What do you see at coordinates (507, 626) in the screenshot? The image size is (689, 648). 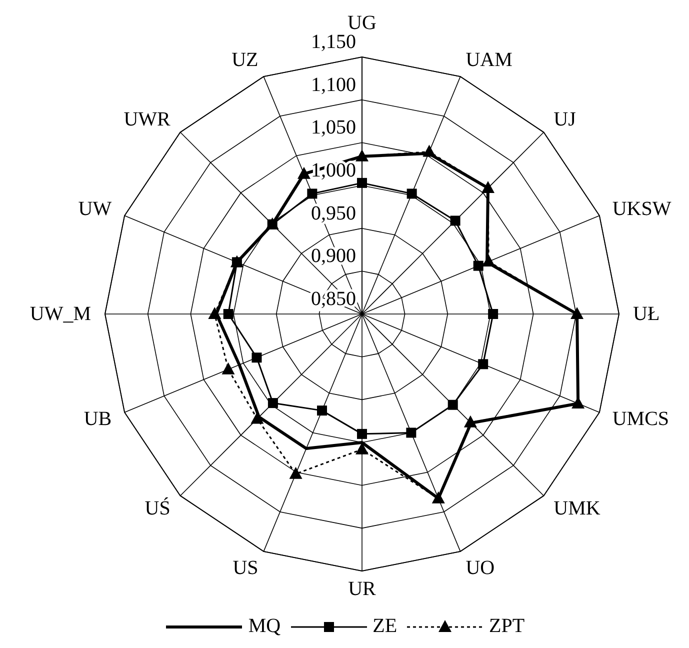 I see `legend-label: ZPT` at bounding box center [507, 626].